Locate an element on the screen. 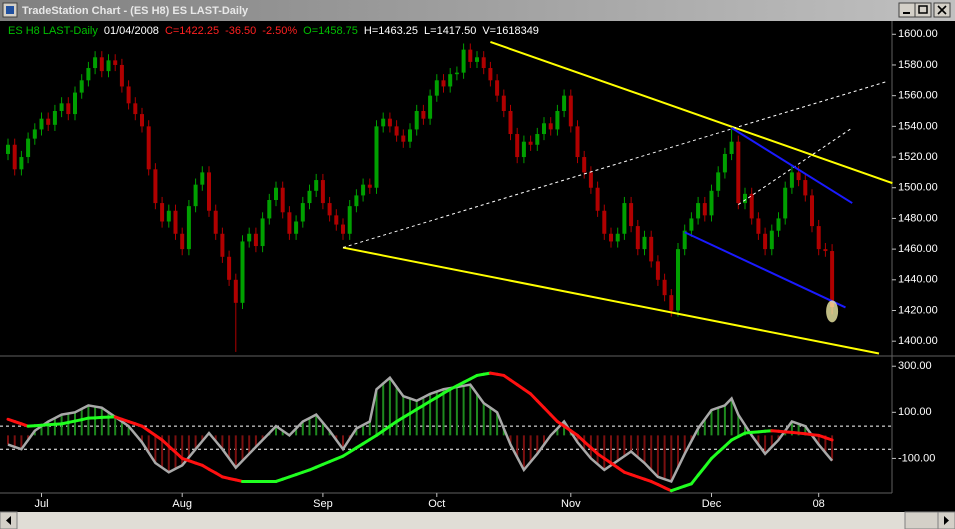  y-tick-label: 1540.00 is located at coordinates (918, 126).